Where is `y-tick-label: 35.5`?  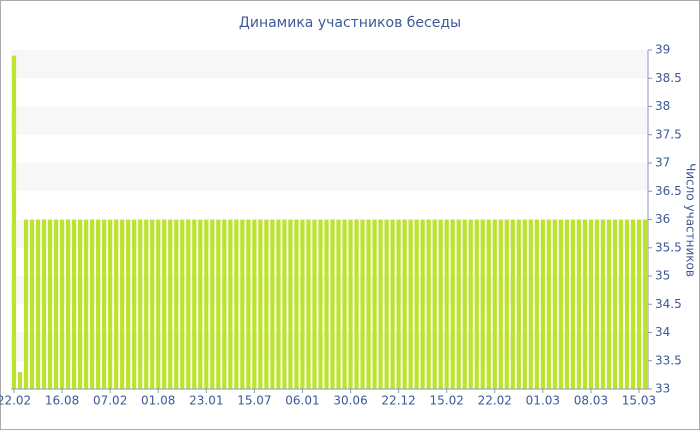
y-tick-label: 35.5 is located at coordinates (668, 247).